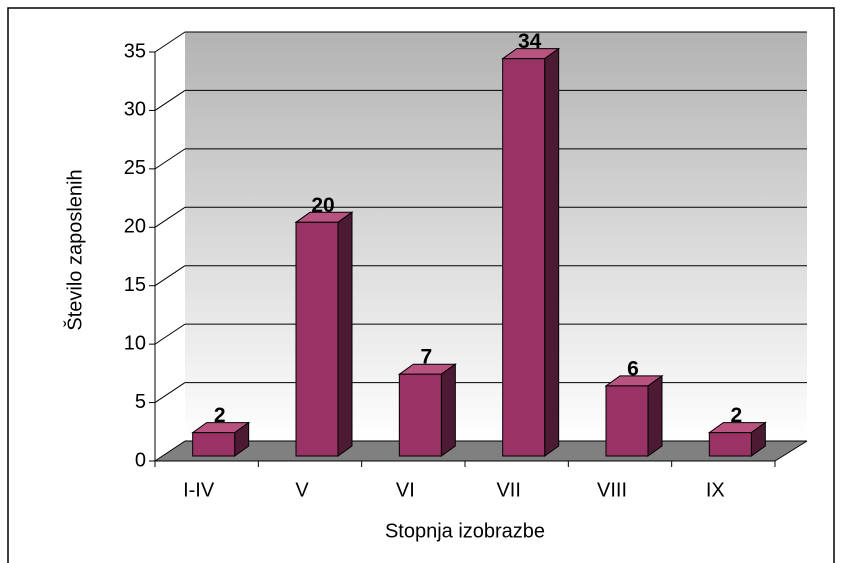  I want to click on y-tick-label: 0, so click(140, 460).